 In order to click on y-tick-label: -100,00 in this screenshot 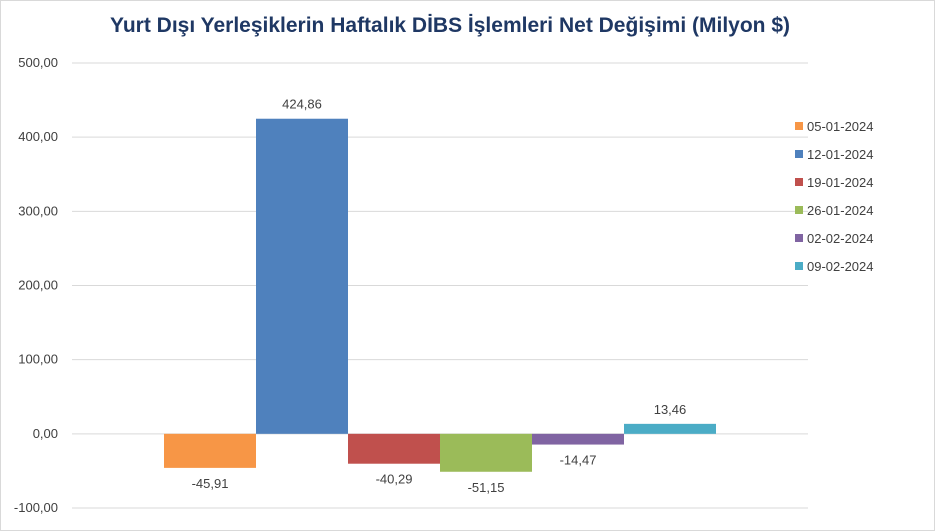, I will do `click(36, 507)`.